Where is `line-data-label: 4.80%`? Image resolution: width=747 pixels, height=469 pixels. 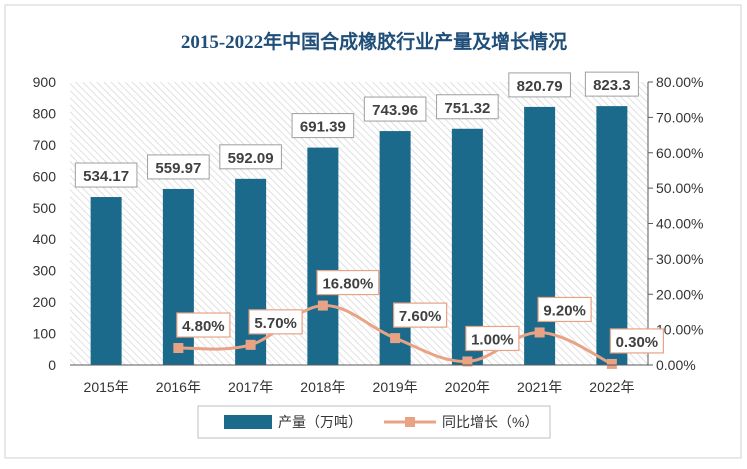
line-data-label: 4.80% is located at coordinates (203, 326).